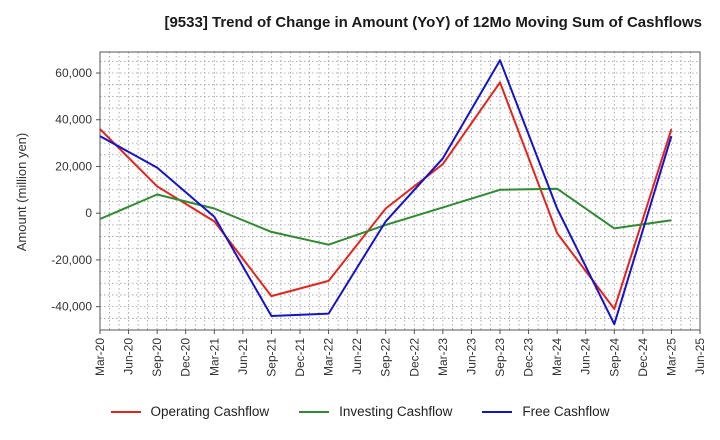  What do you see at coordinates (157, 357) in the screenshot?
I see `x-tick-label: Sep-20` at bounding box center [157, 357].